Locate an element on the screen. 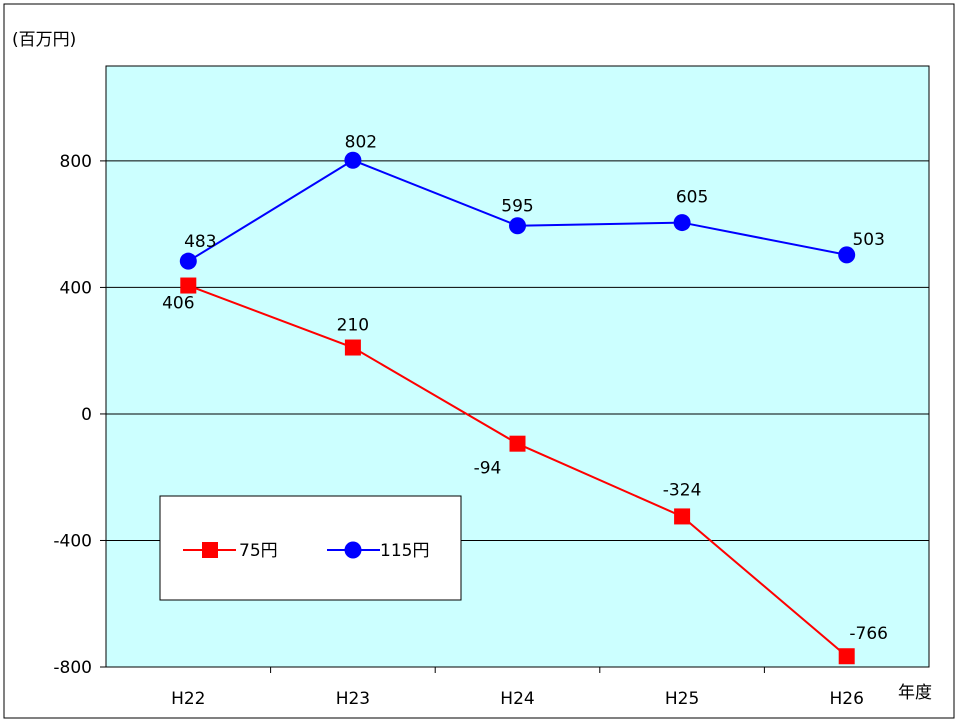  x-axis-ticks: H22 H23 H24 H25 H26 is located at coordinates (517, 688).